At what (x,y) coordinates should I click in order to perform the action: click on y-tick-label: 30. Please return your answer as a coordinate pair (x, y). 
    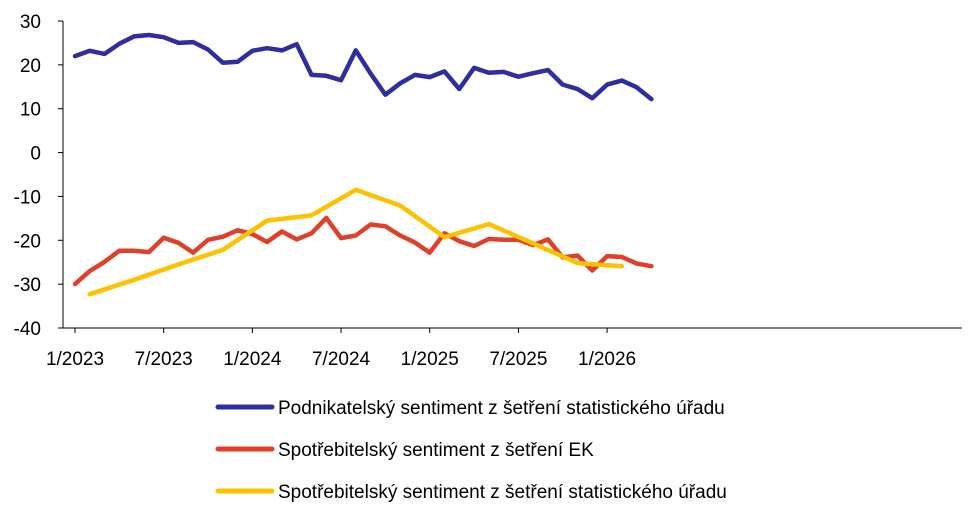
    Looking at the image, I should click on (30, 22).